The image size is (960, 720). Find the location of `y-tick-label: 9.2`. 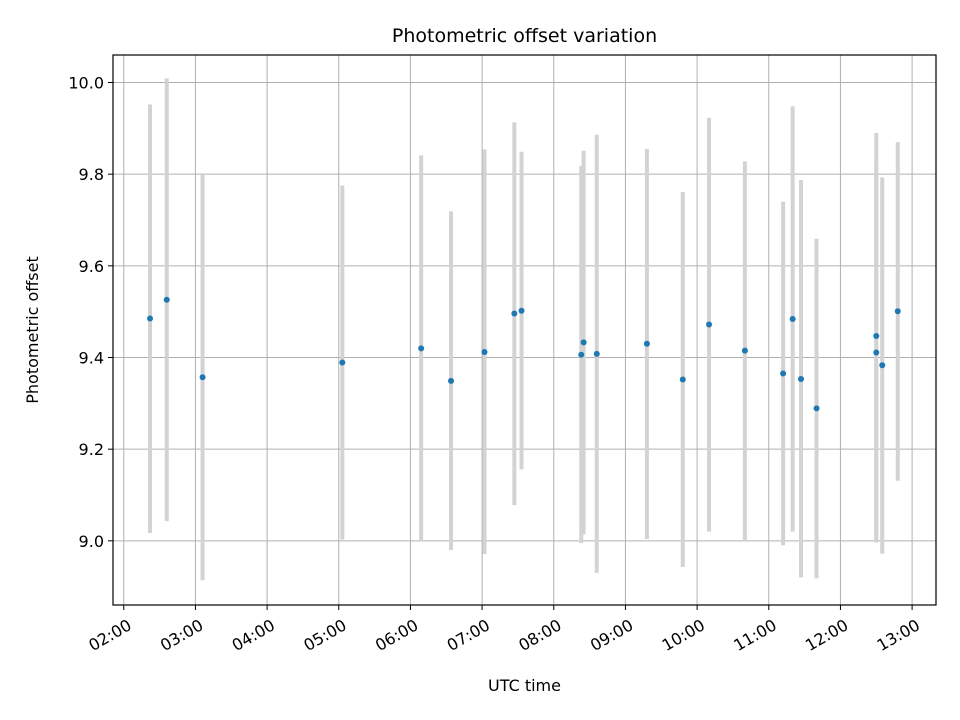

y-tick-label: 9.2 is located at coordinates (91, 449).